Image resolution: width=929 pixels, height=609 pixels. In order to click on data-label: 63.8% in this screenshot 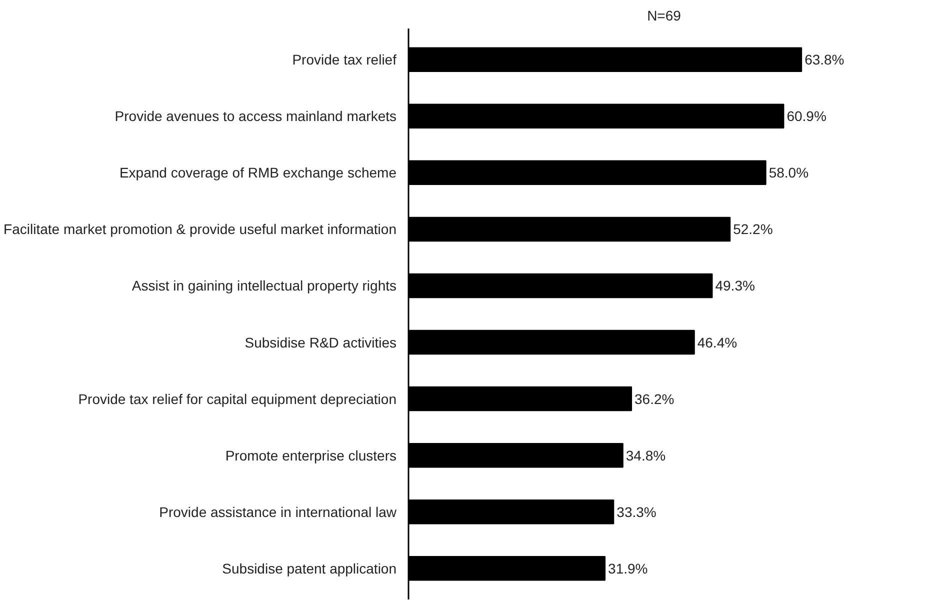, I will do `click(824, 60)`.